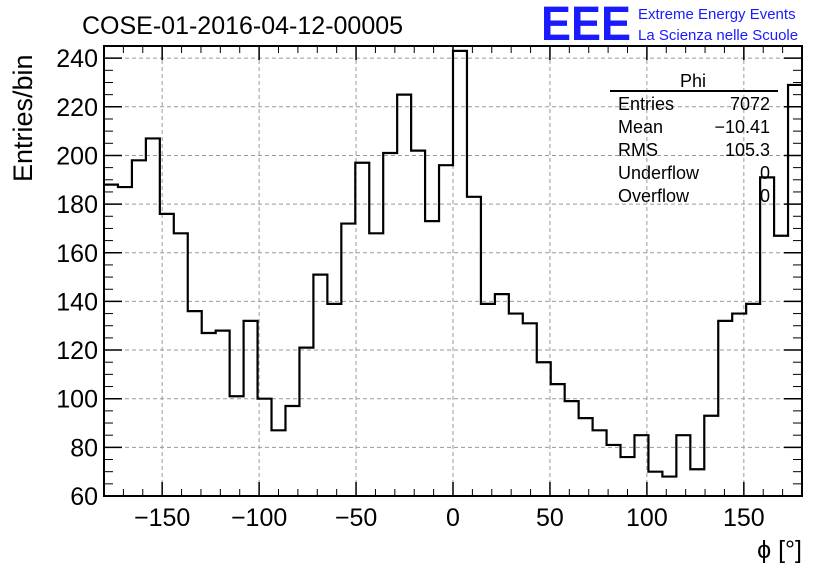  Describe the element at coordinates (23, 118) in the screenshot. I see `y-axis-label: Entries/bin` at that location.